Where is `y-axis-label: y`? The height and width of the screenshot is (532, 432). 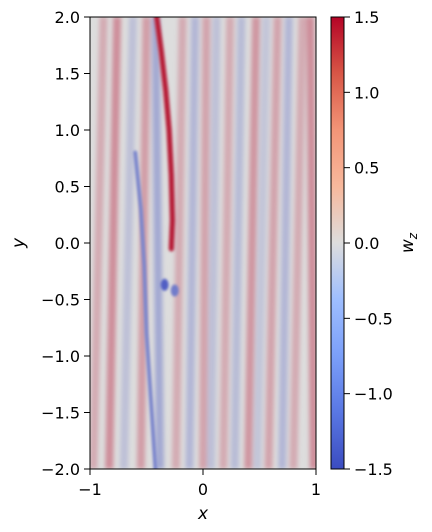
y-axis-label: y is located at coordinates (19, 243).